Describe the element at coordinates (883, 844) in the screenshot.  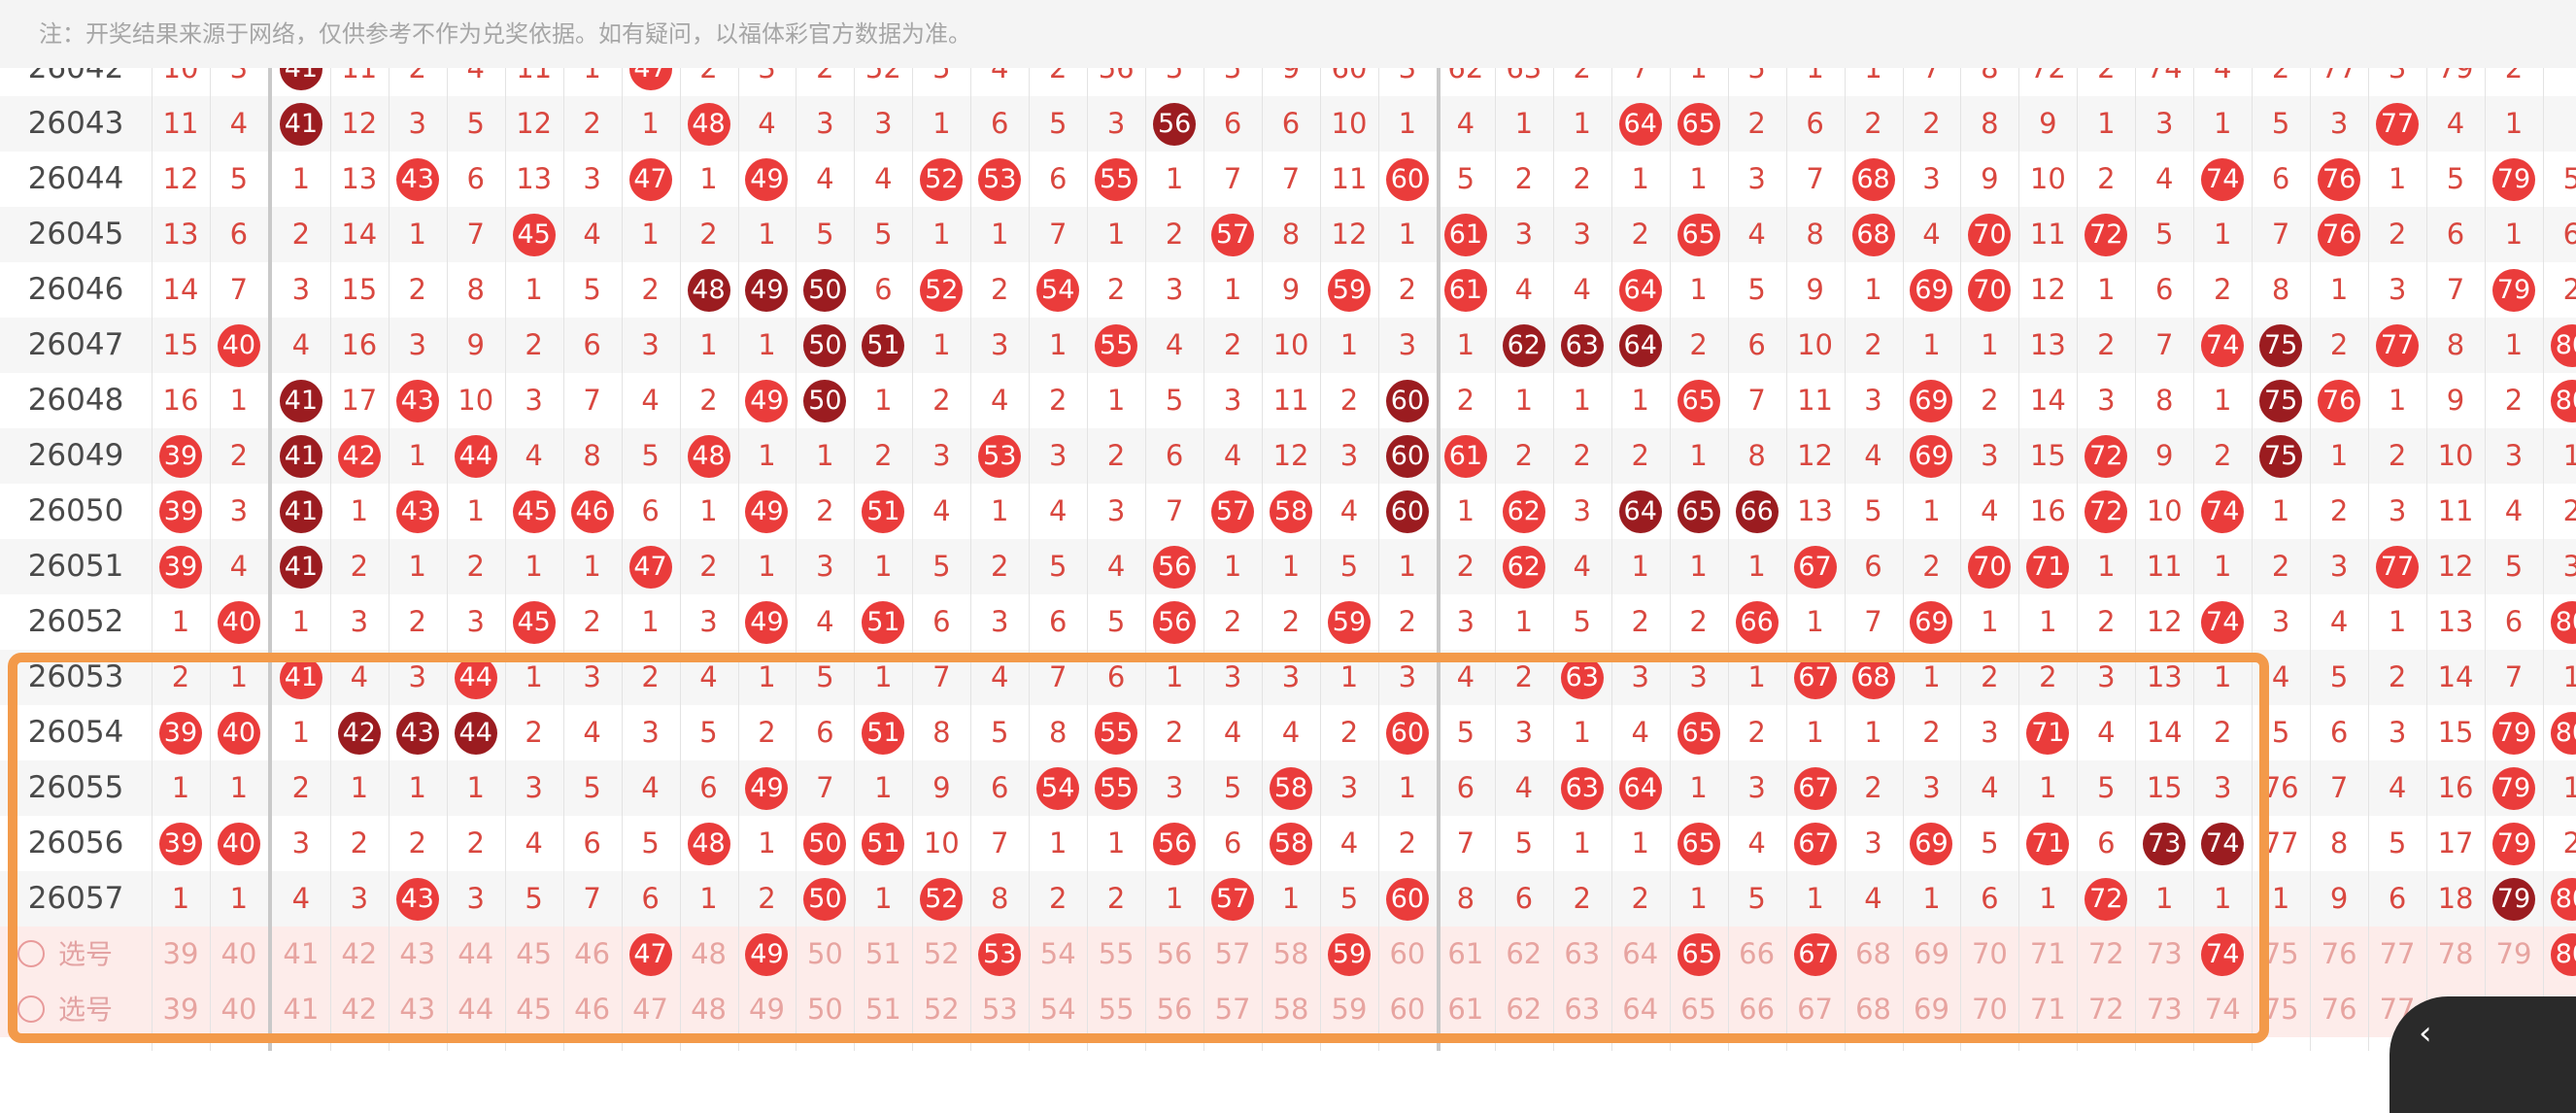
I see `draw-row-ball-51: 51` at that location.